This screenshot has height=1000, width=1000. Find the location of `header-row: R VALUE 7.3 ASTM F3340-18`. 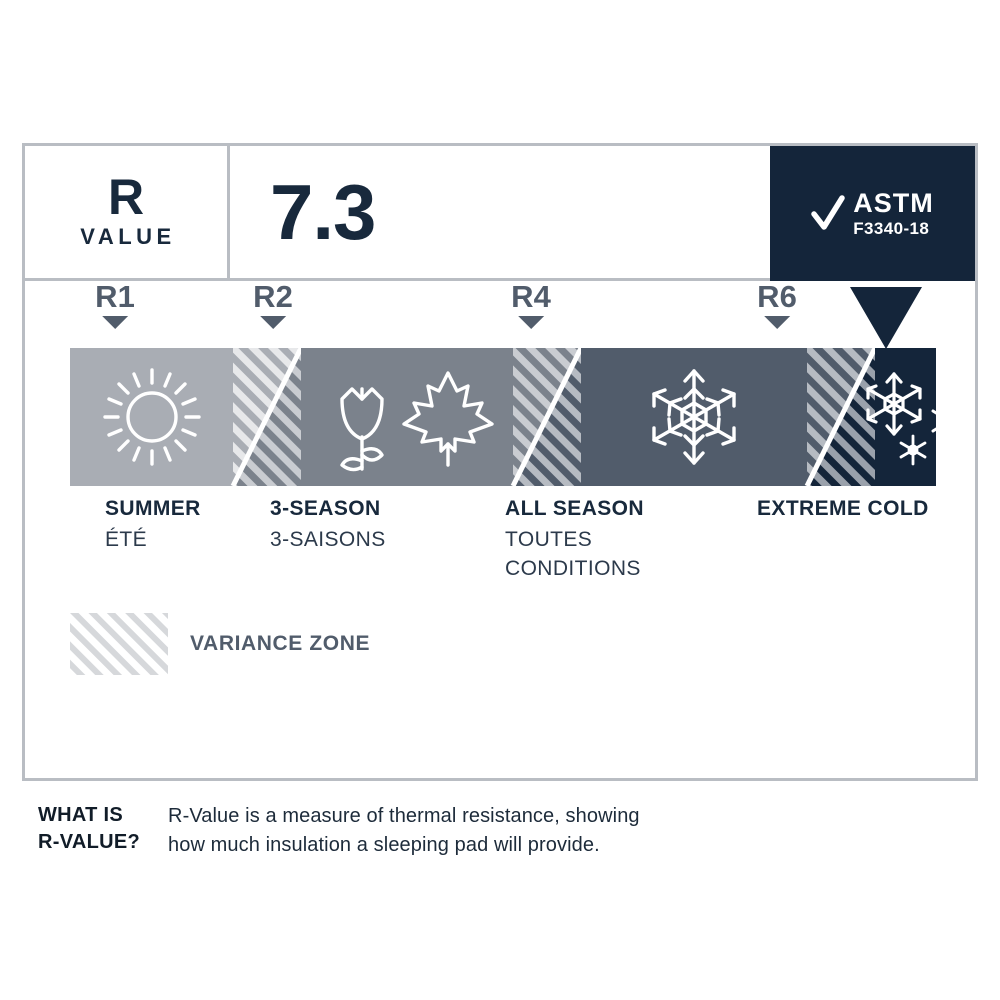

header-row: R VALUE 7.3 ASTM F3340-18 is located at coordinates (500, 213).